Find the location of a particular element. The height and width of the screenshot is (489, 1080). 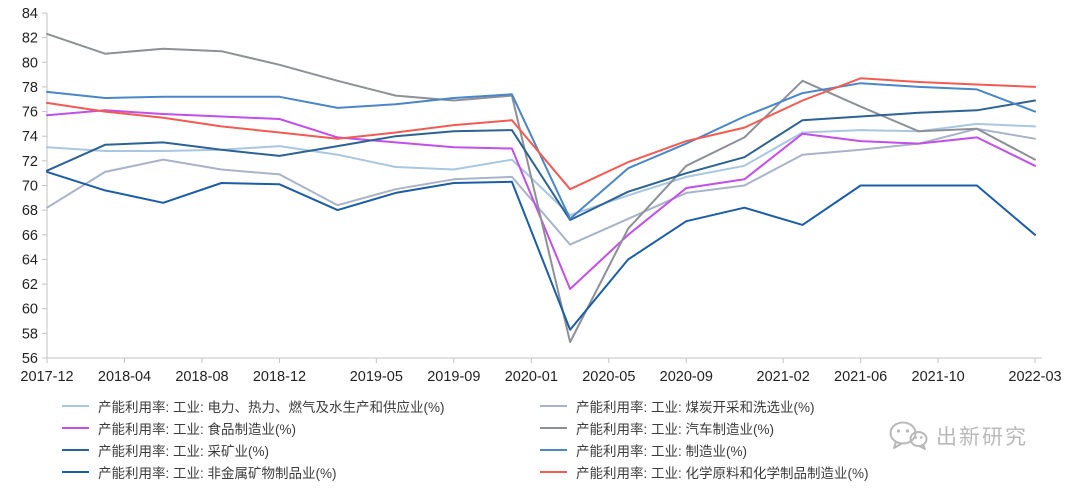

legend-label: 产能利用率: 工业: 食品制造业(%) is located at coordinates (197, 429).